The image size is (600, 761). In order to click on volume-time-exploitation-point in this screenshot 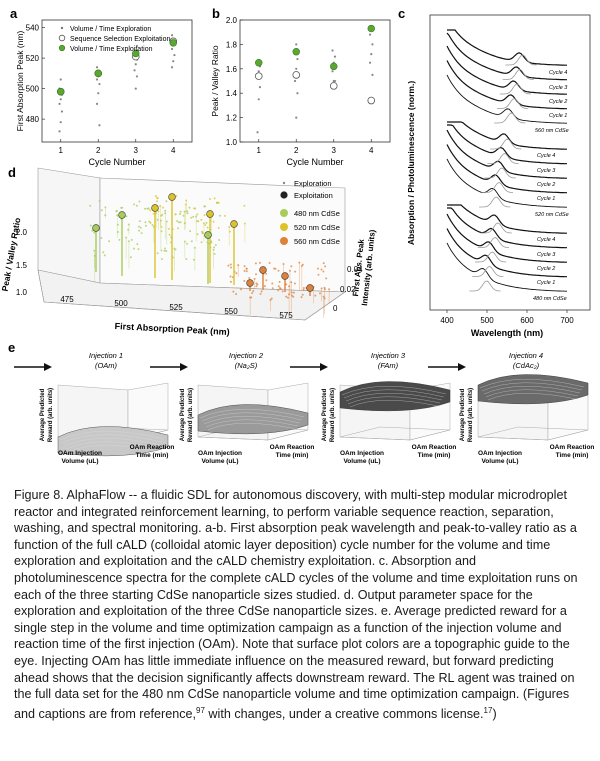, I will do `click(259, 62)`.